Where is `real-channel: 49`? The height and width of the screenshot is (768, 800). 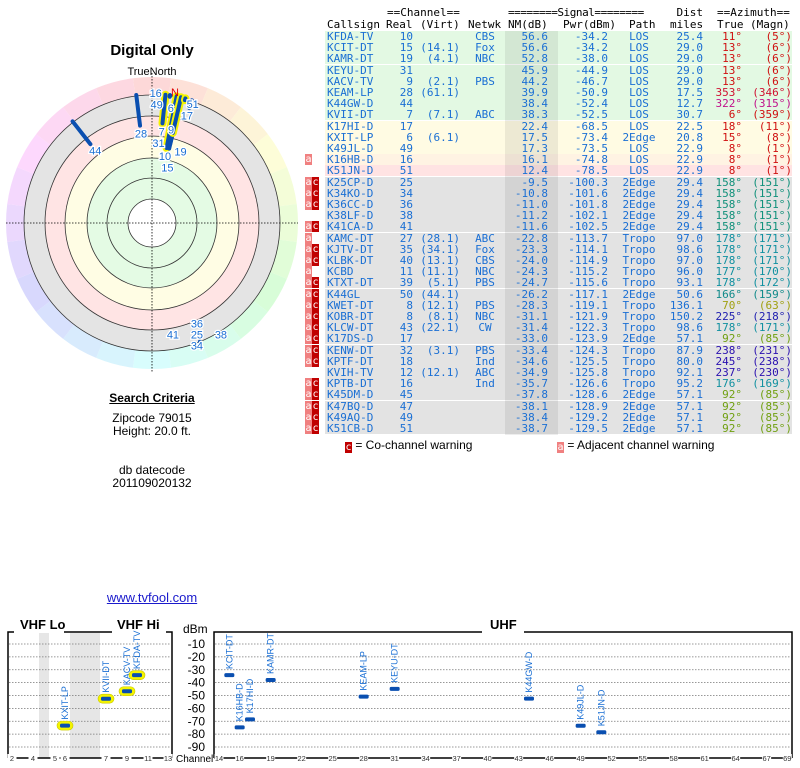 real-channel: 49 is located at coordinates (406, 148).